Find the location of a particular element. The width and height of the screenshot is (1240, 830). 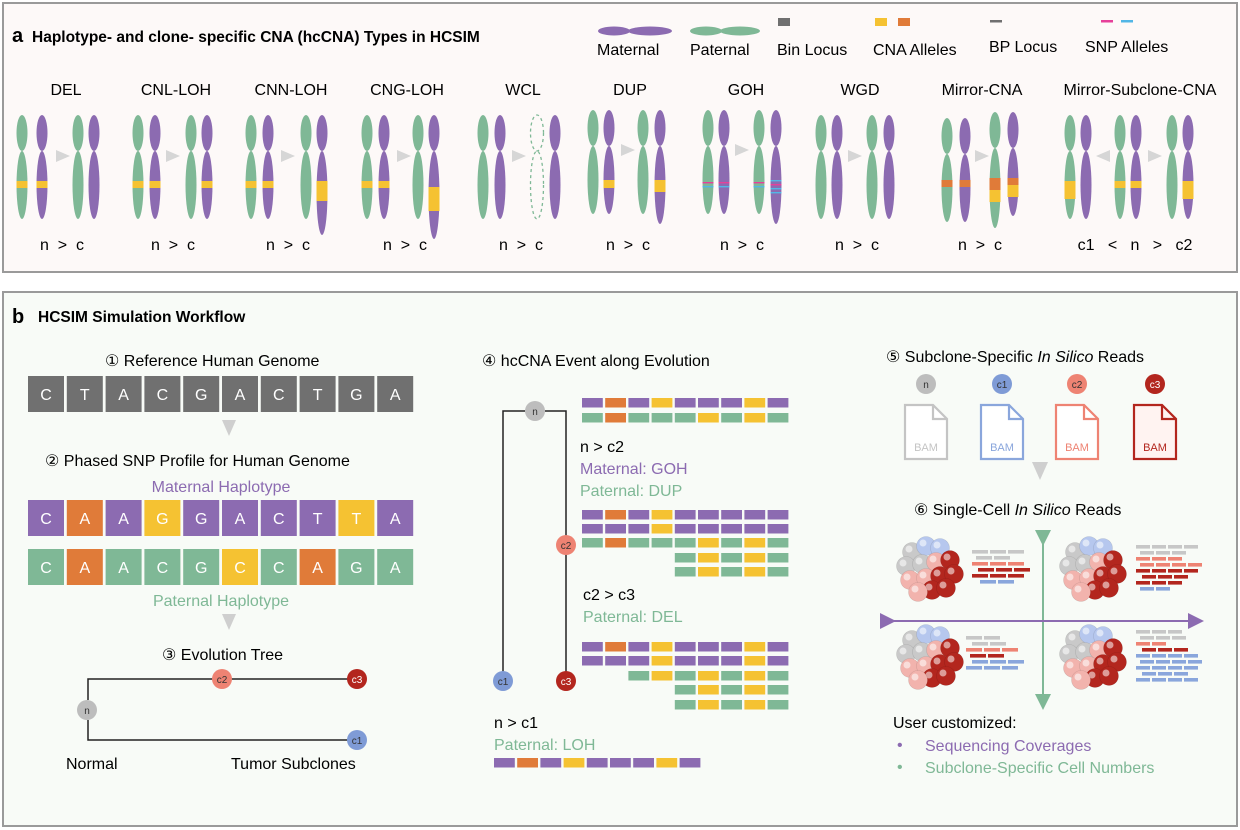

node-c3 is located at coordinates (357, 679).